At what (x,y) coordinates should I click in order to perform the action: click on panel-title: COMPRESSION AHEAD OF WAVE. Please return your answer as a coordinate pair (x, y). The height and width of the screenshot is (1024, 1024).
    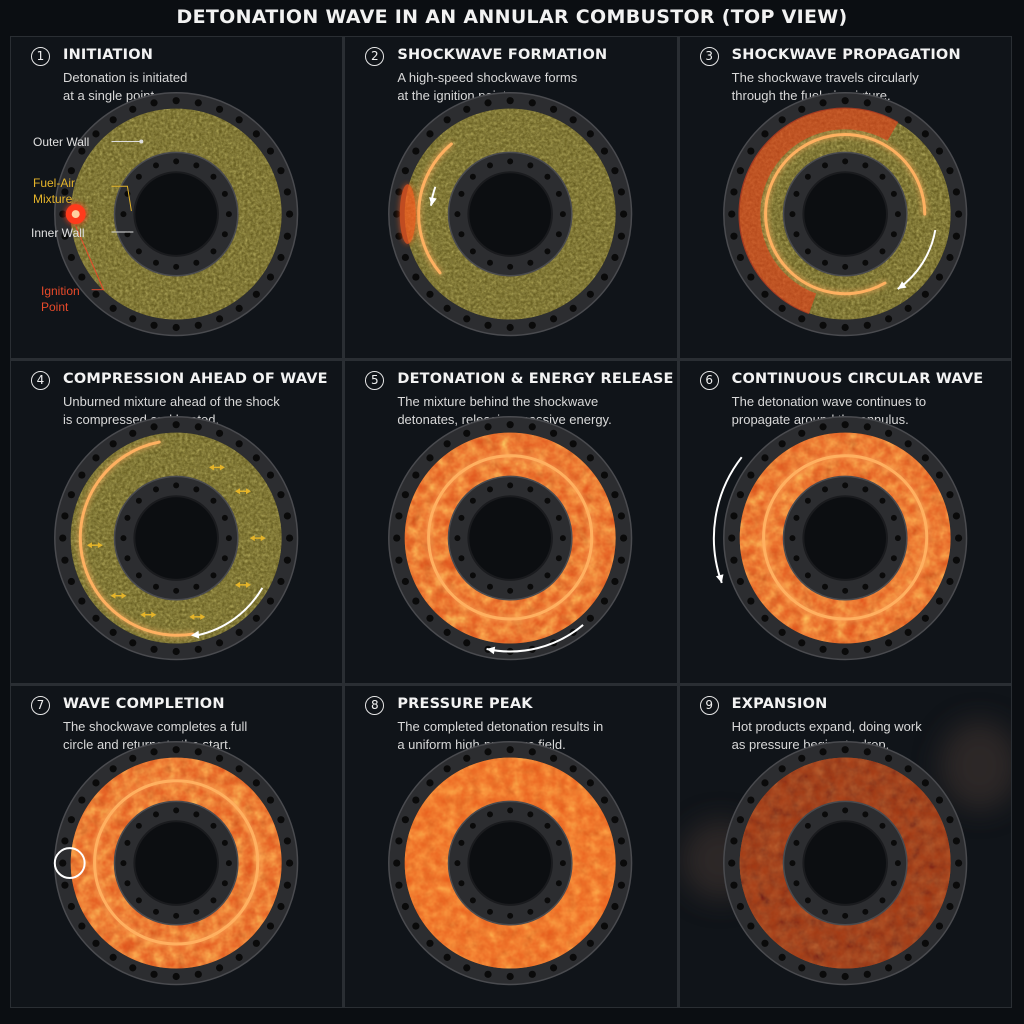
    Looking at the image, I should click on (195, 379).